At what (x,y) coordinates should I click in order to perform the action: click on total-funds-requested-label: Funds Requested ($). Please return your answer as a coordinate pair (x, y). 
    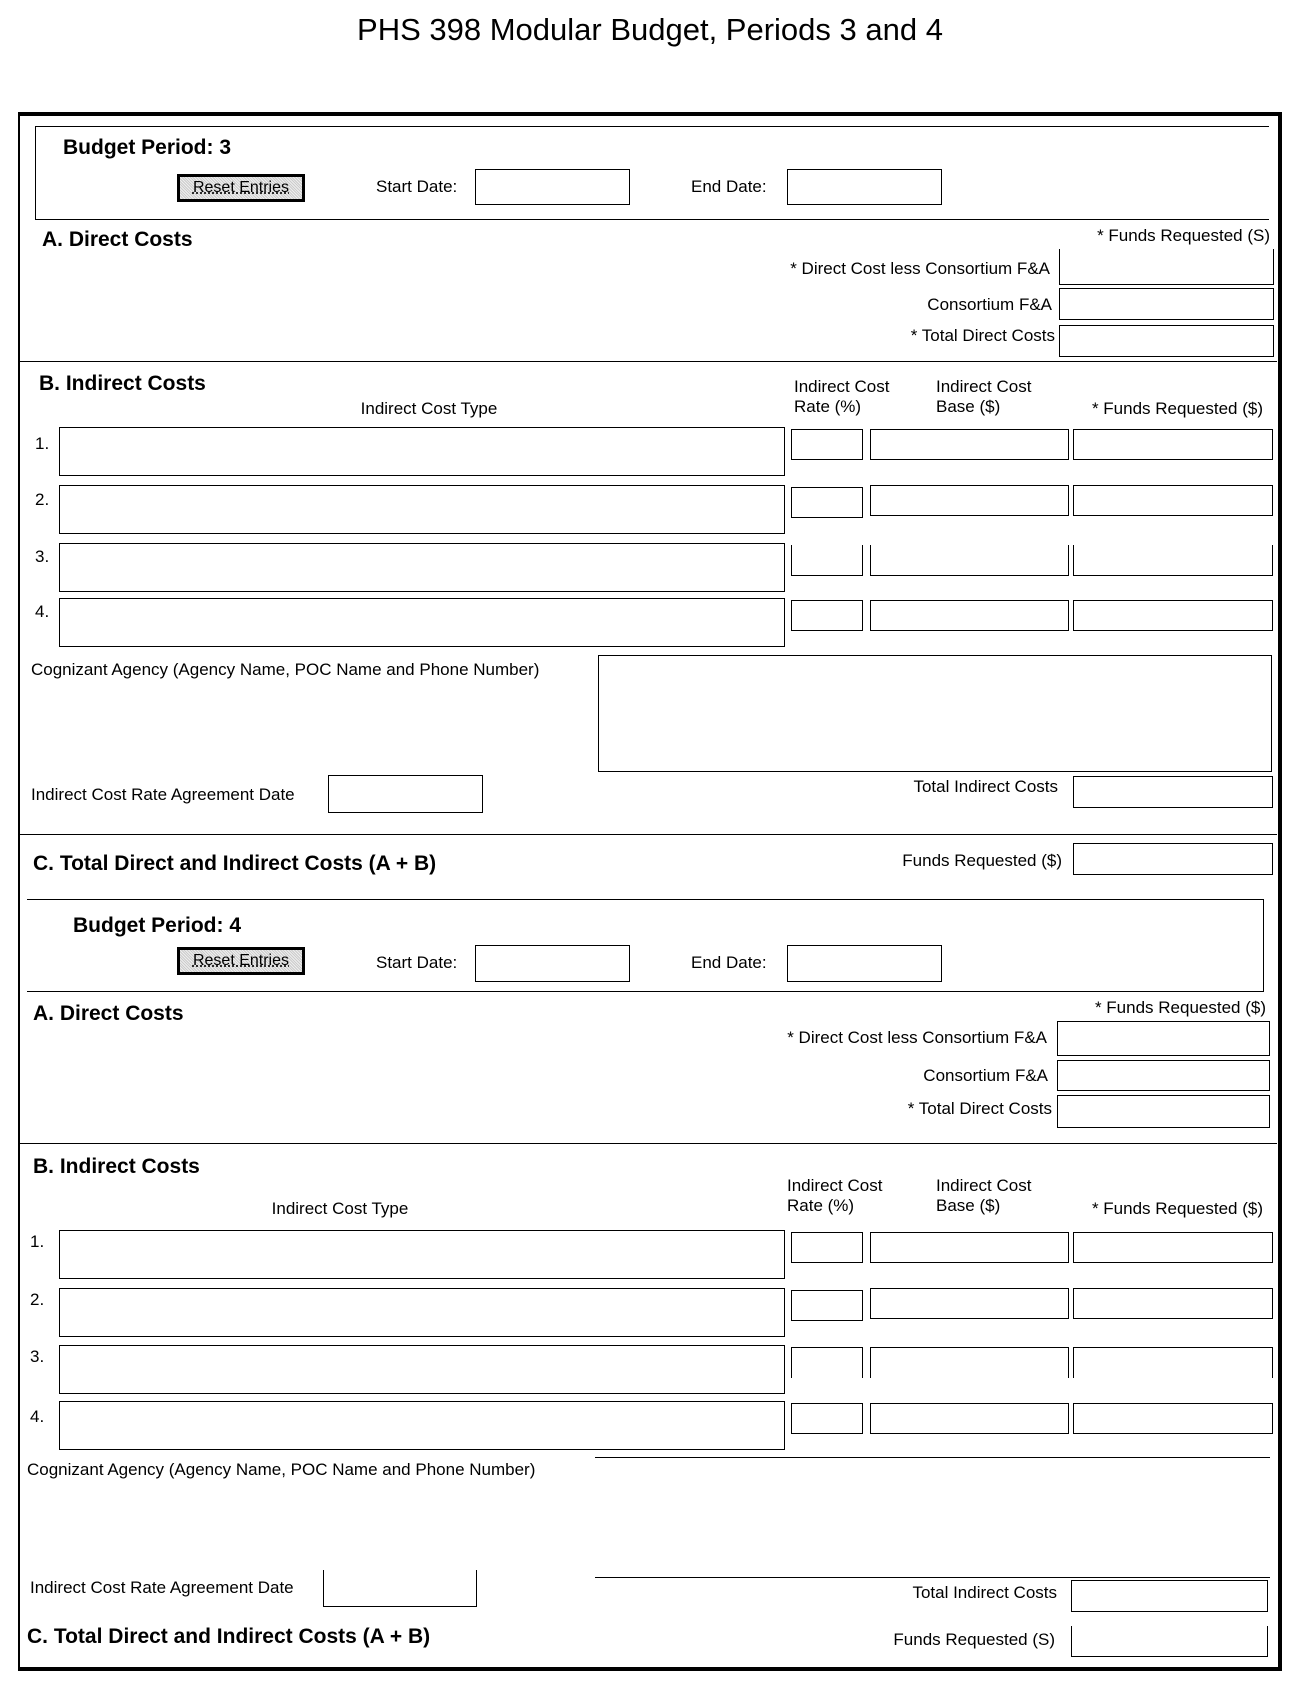
    Looking at the image, I should click on (982, 860).